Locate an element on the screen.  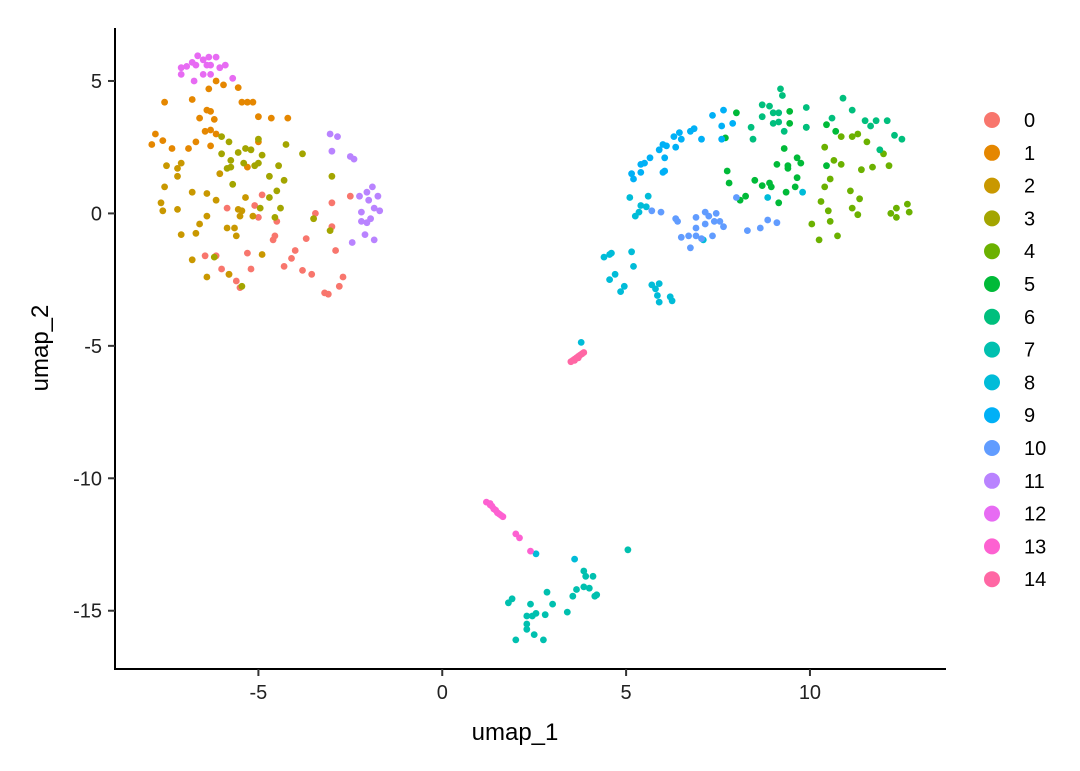
legend-item-2: 2 is located at coordinates (1009, 187).